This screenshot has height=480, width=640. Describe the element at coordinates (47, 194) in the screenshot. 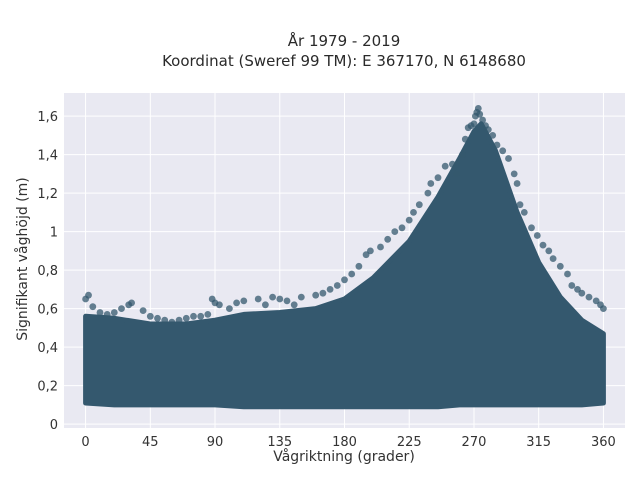

I see `y-tick-label: 1,2` at that location.